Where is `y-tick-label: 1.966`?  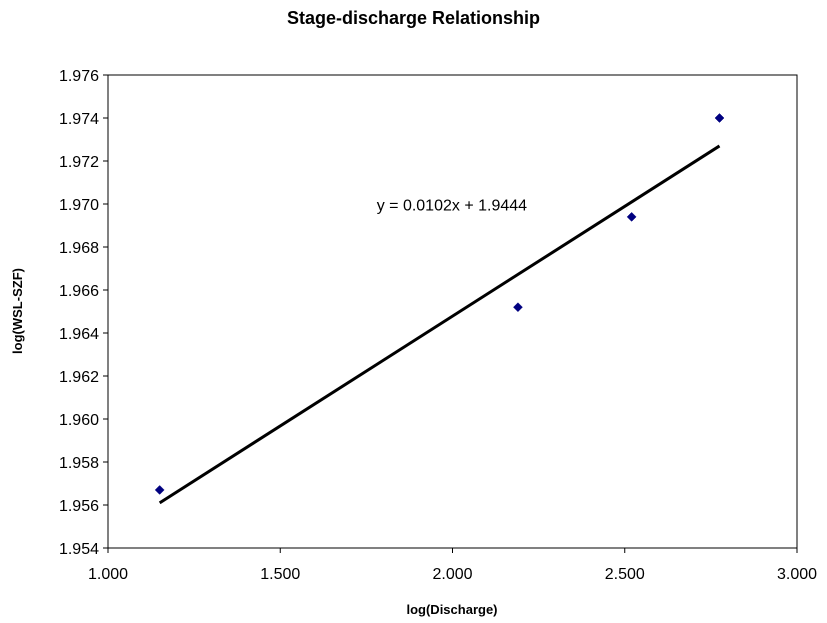
y-tick-label: 1.966 is located at coordinates (79, 291).